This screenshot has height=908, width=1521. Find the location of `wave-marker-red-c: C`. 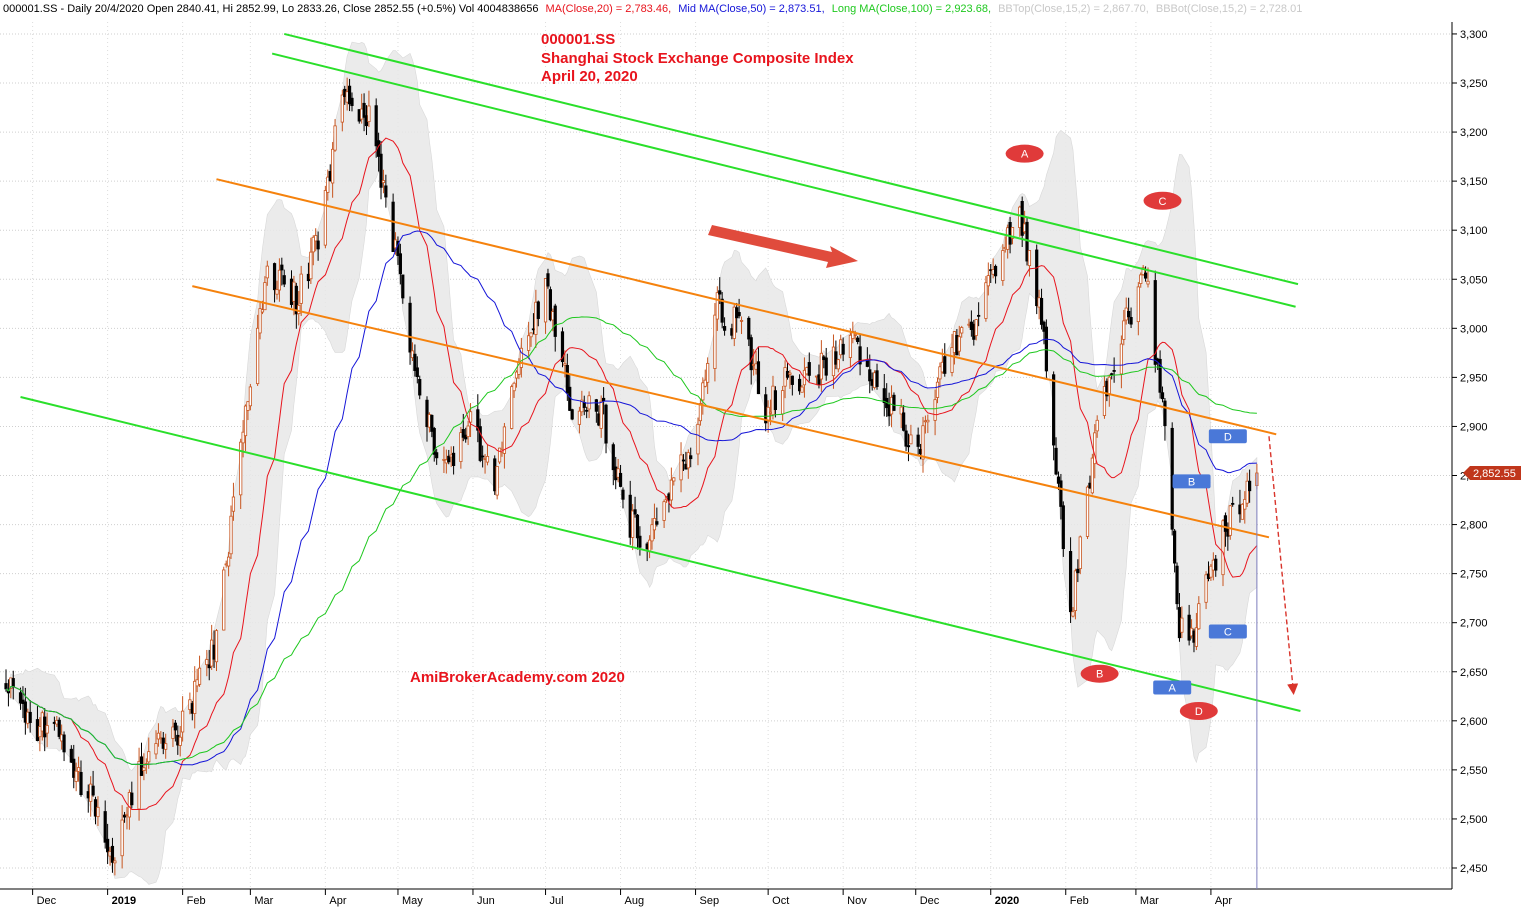

wave-marker-red-c: C is located at coordinates (1162, 200).